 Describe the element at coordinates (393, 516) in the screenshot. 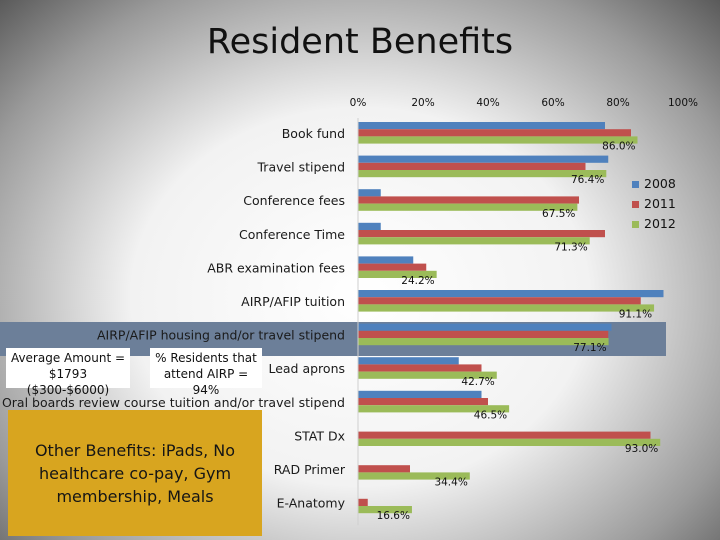

I see `data-label: 16.6%` at that location.